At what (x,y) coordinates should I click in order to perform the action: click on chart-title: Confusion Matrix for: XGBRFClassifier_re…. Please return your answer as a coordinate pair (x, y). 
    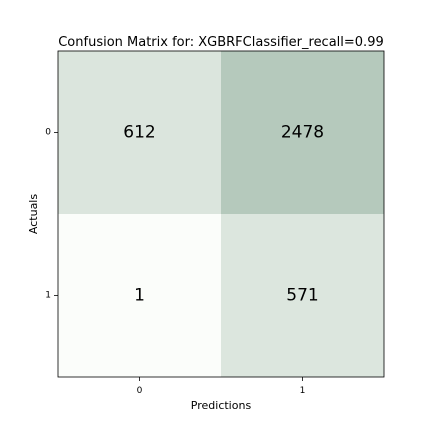
    Looking at the image, I should click on (221, 42).